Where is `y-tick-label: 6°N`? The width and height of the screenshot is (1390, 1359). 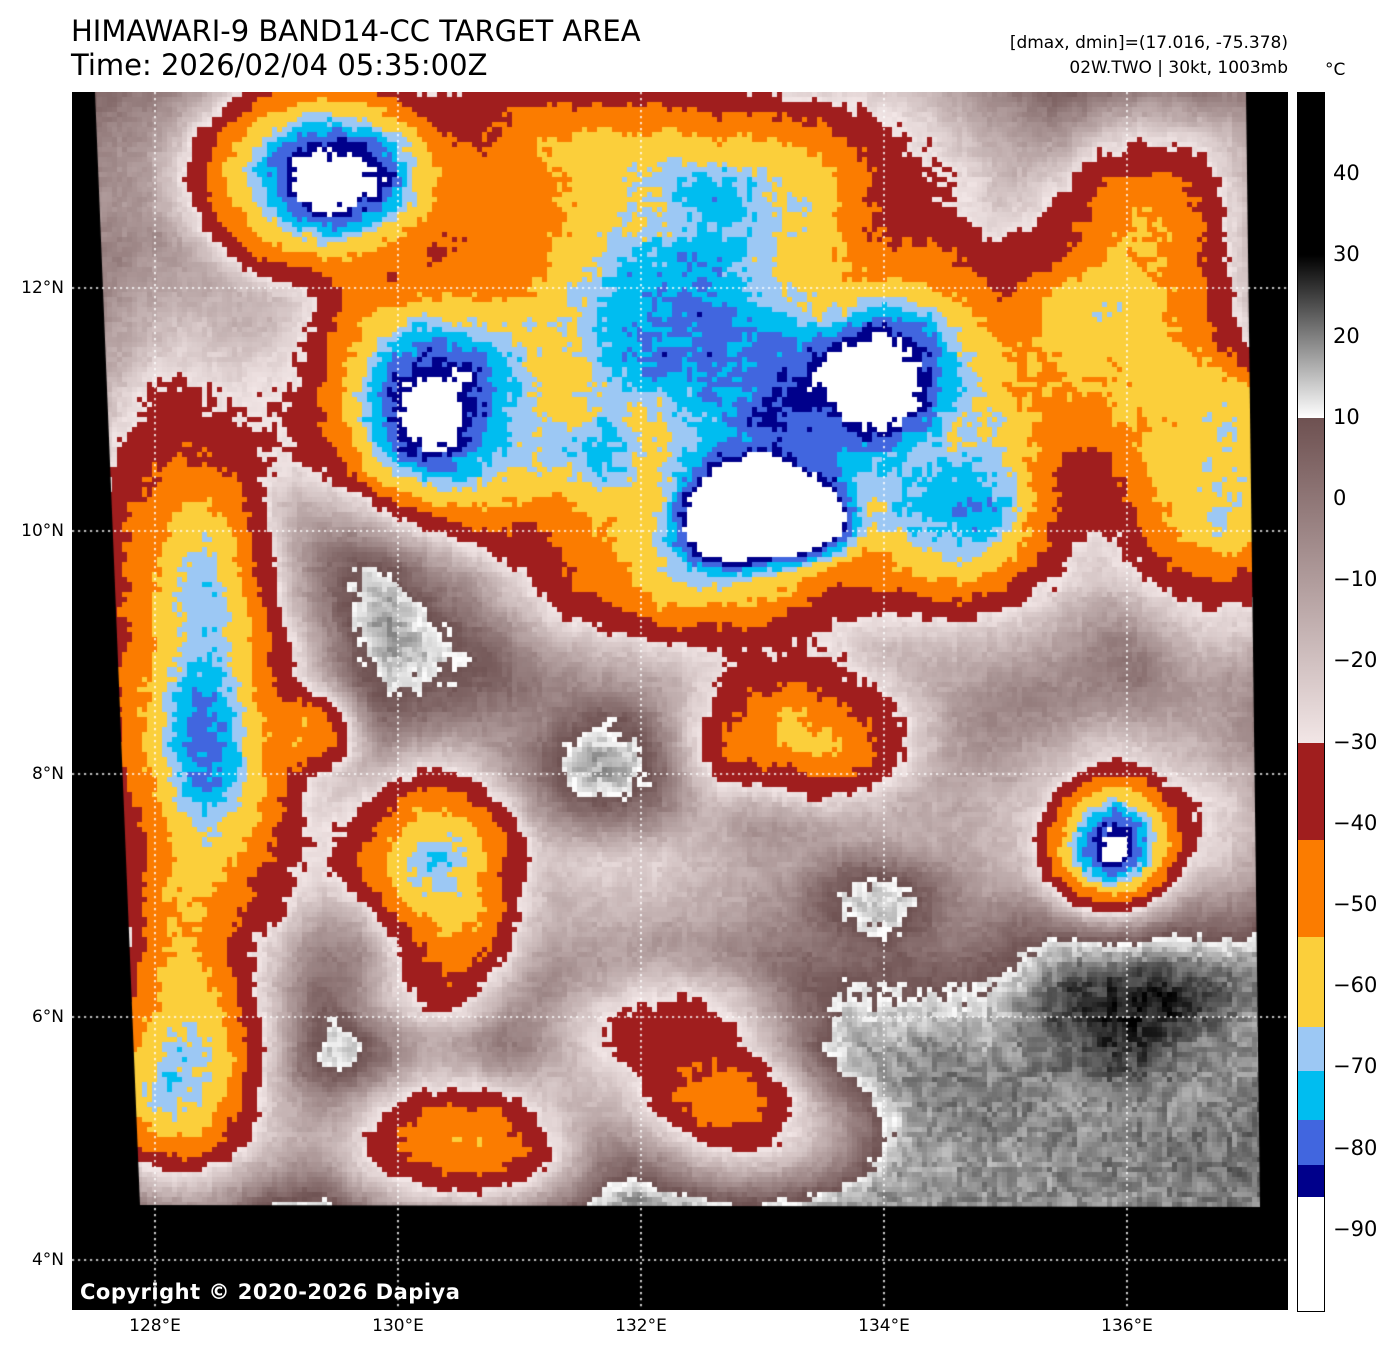 y-tick-label: 6°N is located at coordinates (47, 1016).